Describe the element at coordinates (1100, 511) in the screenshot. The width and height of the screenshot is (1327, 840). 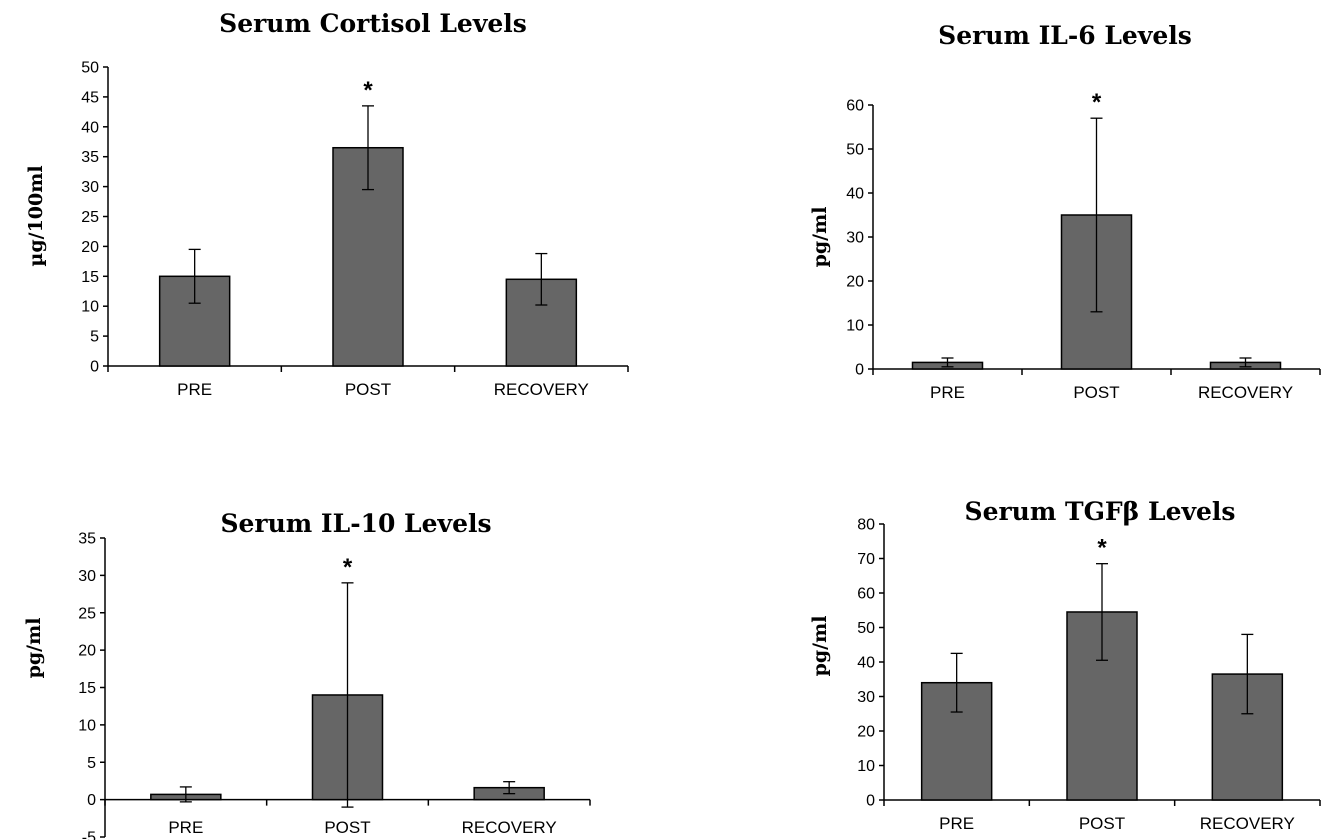
I see `chart-title: Serum TGFβ Levels` at that location.